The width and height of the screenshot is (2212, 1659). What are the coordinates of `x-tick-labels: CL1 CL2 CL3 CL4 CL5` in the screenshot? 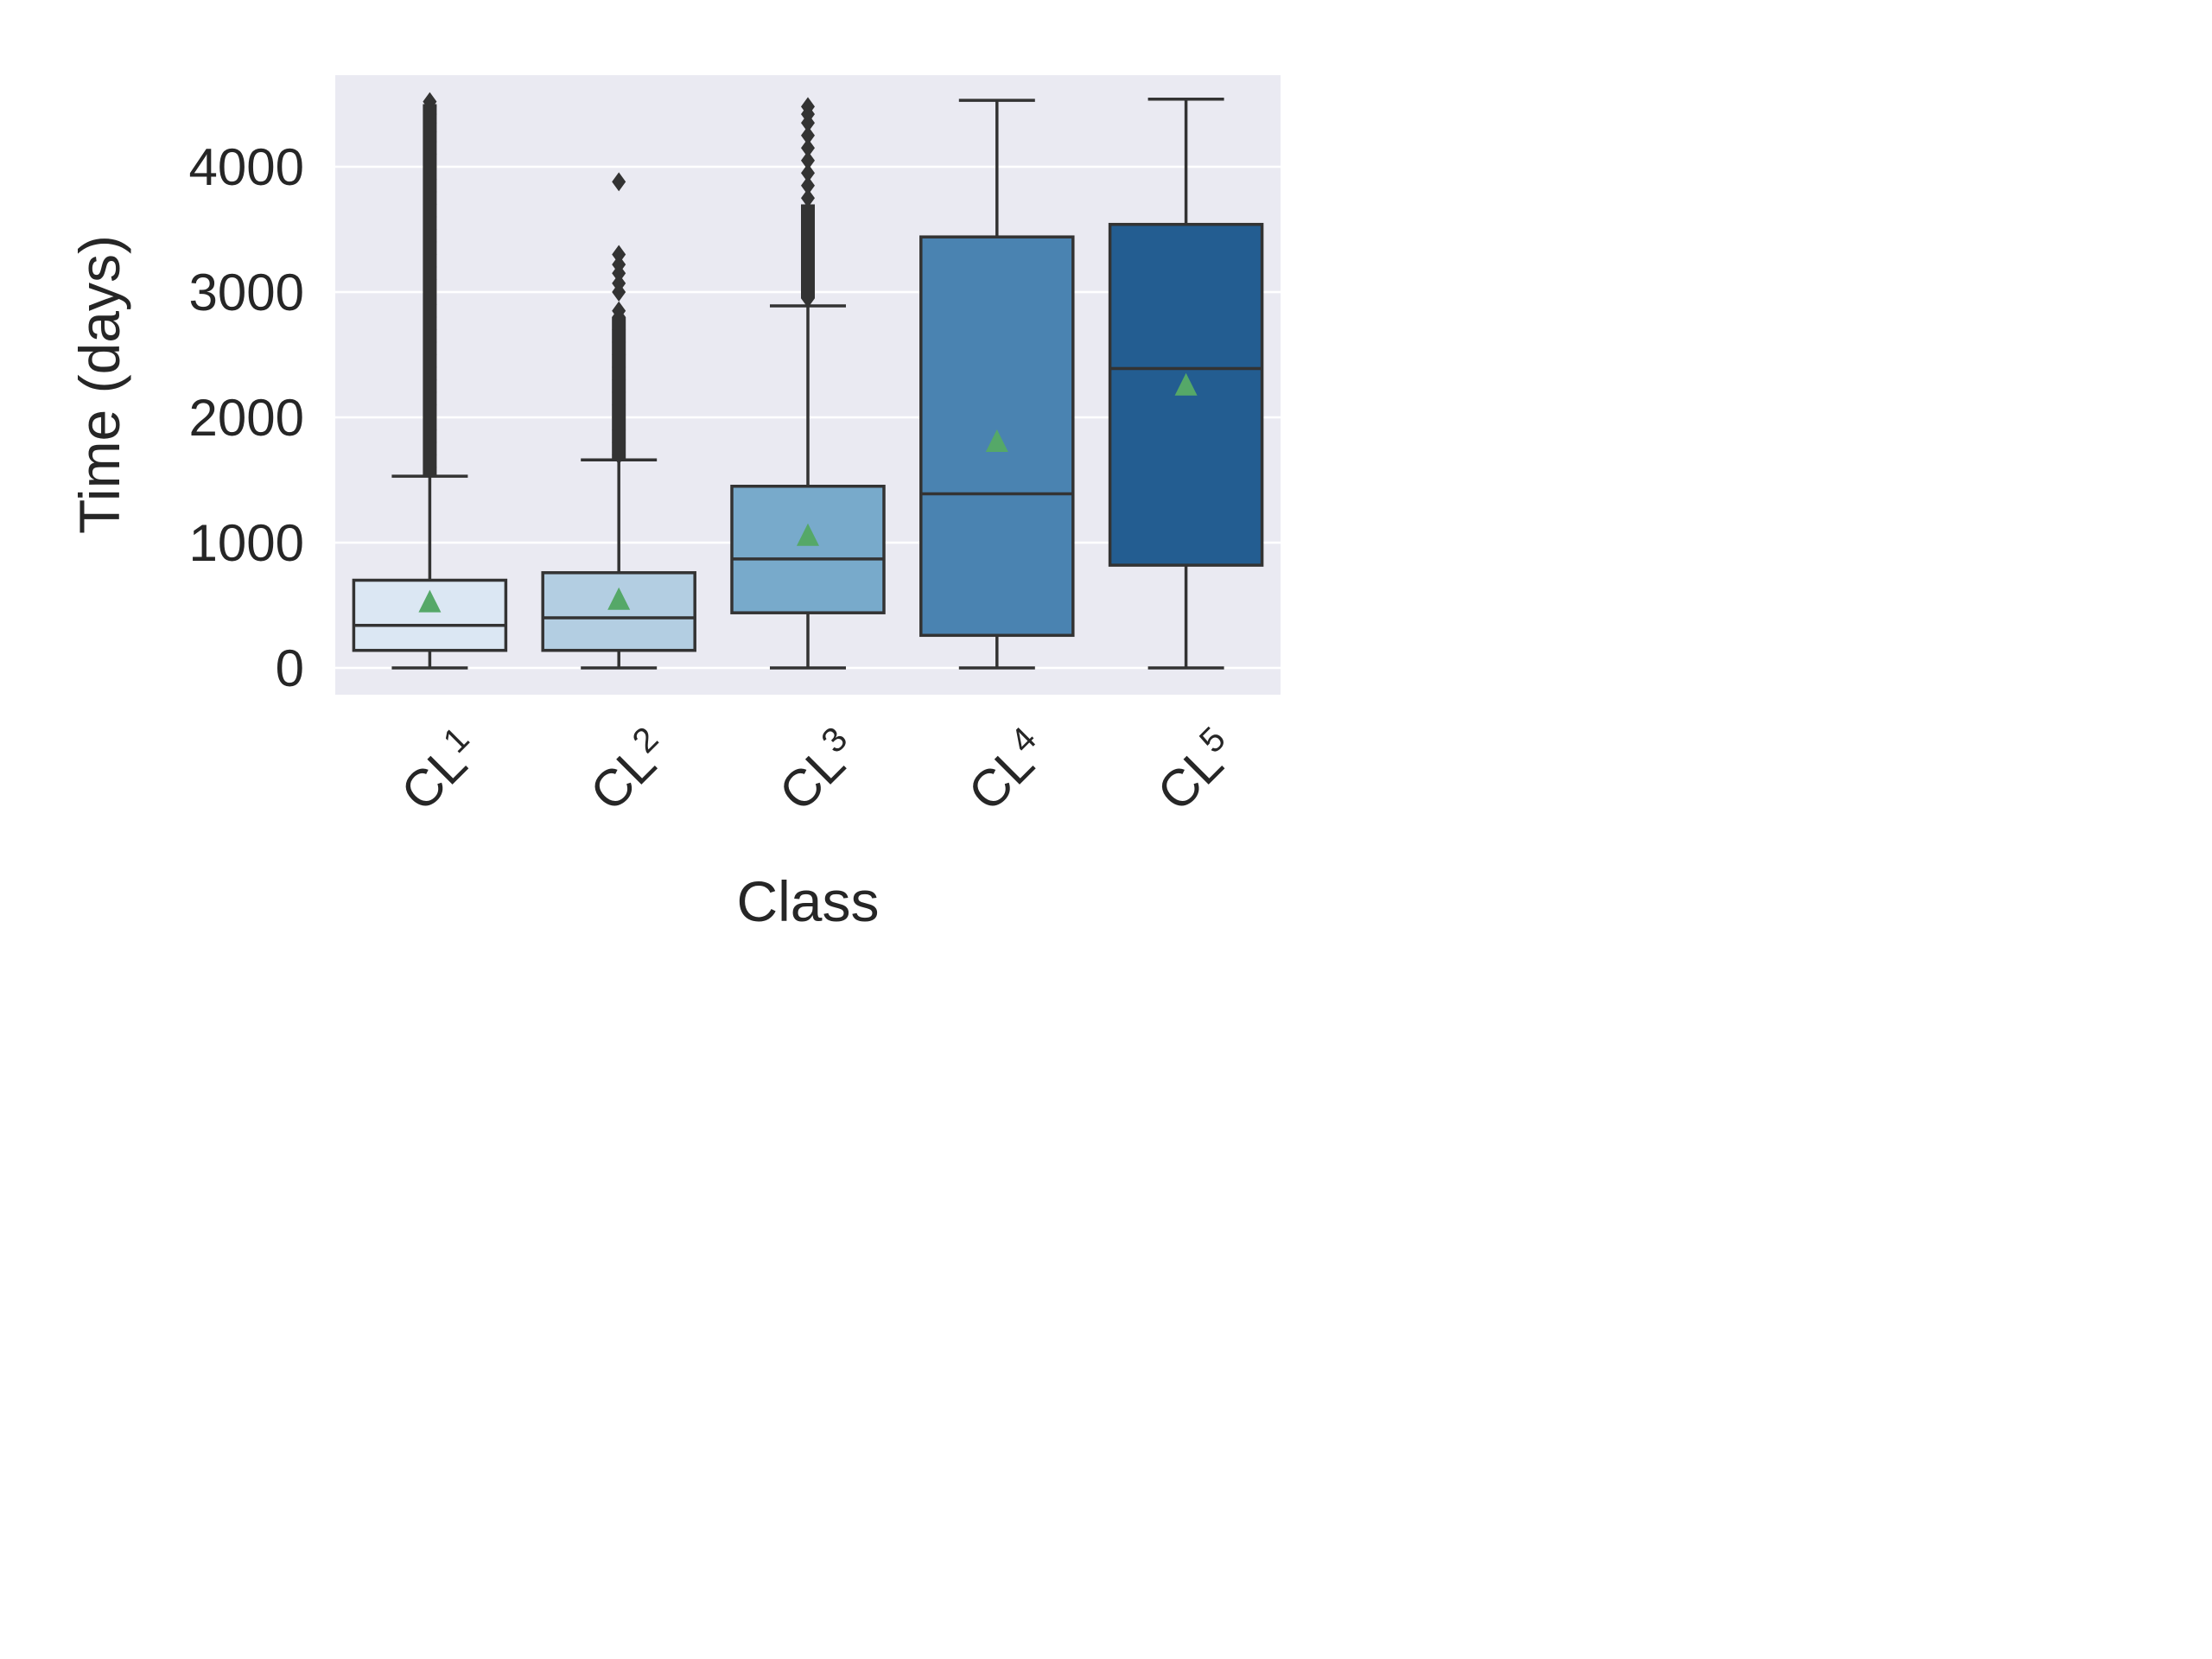 It's located at (819, 771).